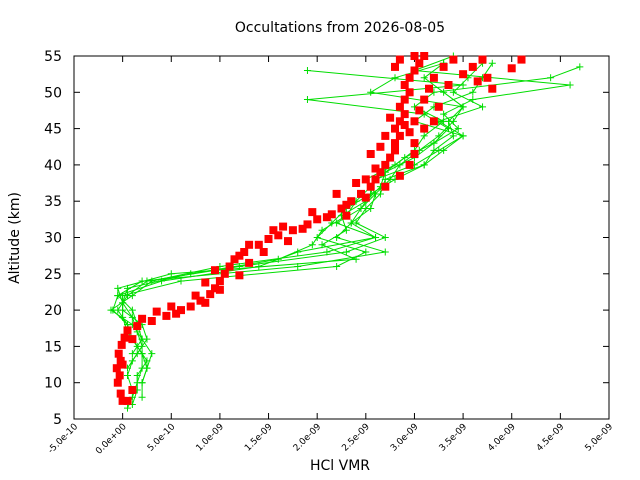  I want to click on x-tick-label: 2.0e-09, so click(308, 438).